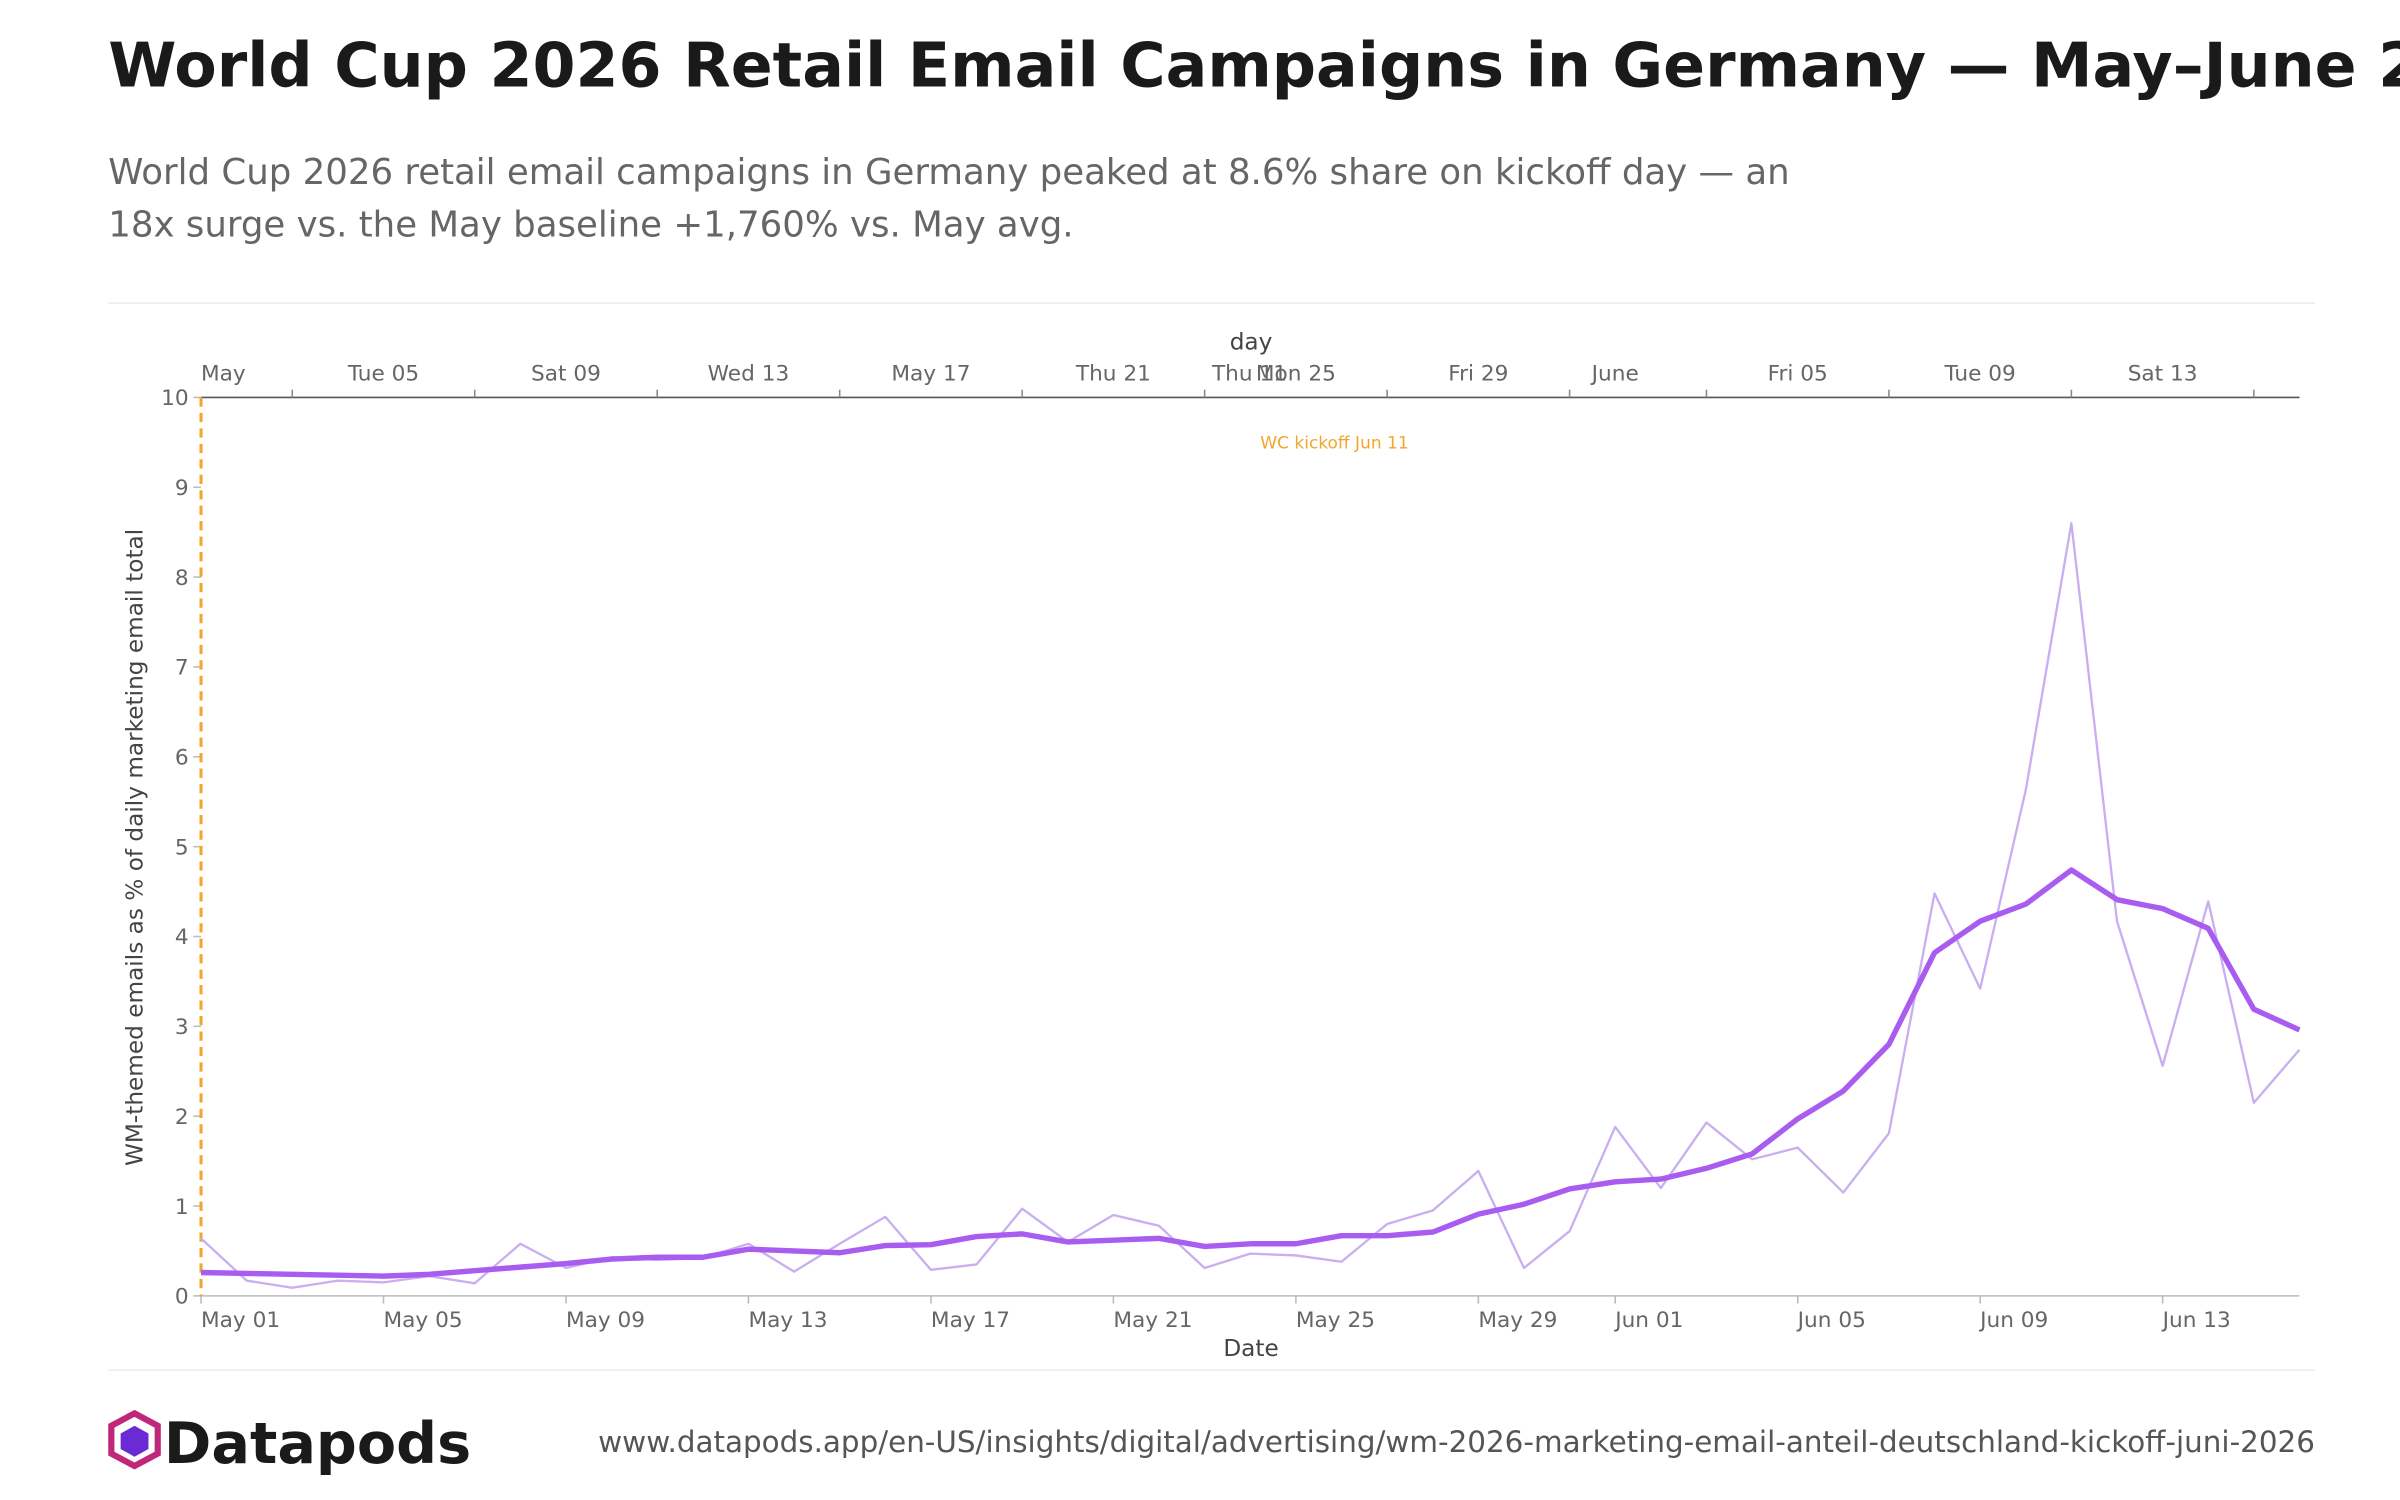  What do you see at coordinates (317, 1444) in the screenshot?
I see `brand-name: Datapods` at bounding box center [317, 1444].